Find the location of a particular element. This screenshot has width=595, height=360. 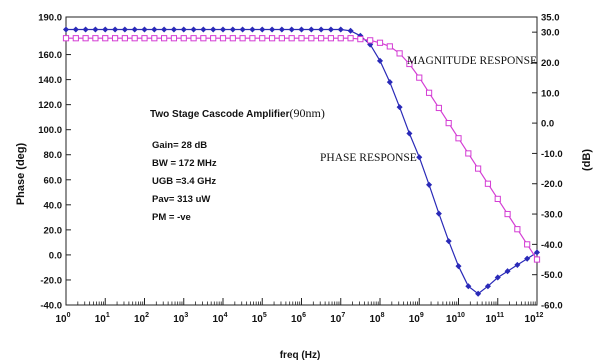

phase-response-label: PHASE RESPONSE is located at coordinates (368, 158).